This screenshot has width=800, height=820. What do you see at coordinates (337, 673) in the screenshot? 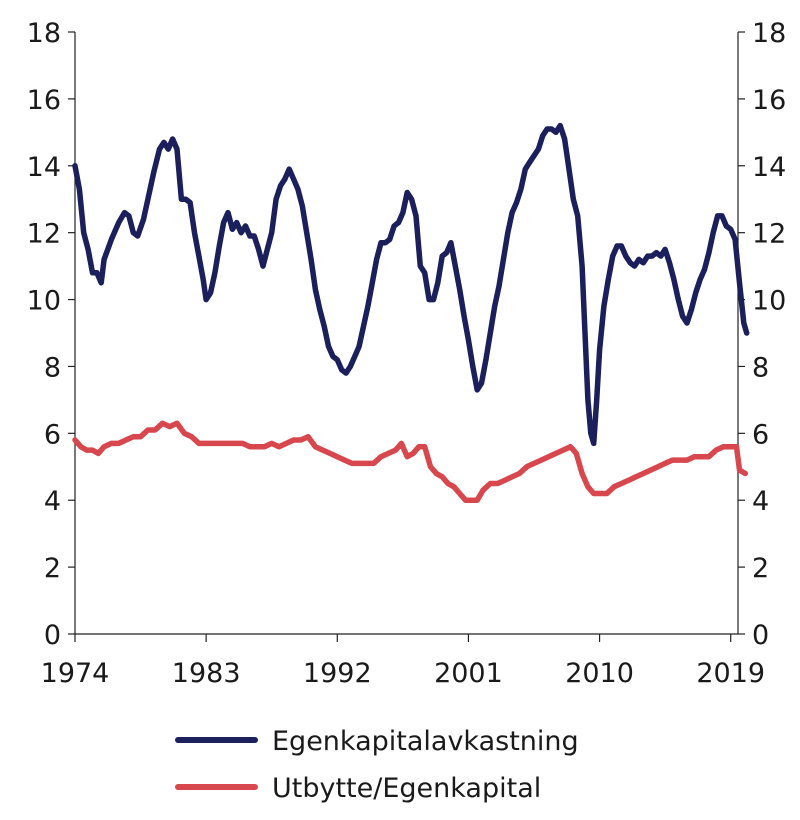
I see `x-tick-label: 1992` at bounding box center [337, 673].